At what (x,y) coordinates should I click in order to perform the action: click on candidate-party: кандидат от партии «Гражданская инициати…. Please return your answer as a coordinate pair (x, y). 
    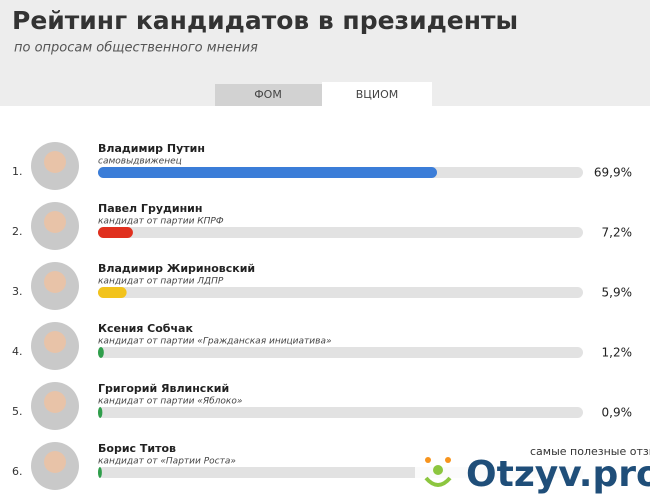
    Looking at the image, I should click on (215, 342).